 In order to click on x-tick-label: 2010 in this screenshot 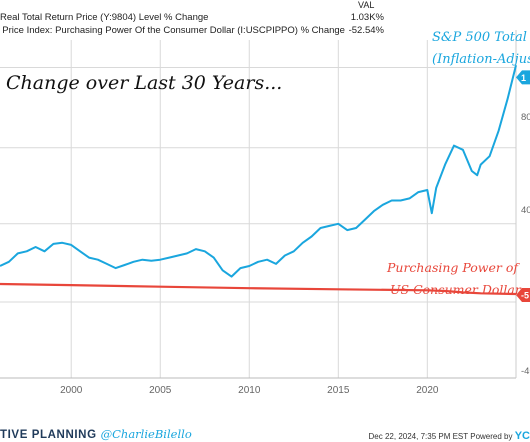, I will do `click(249, 390)`.